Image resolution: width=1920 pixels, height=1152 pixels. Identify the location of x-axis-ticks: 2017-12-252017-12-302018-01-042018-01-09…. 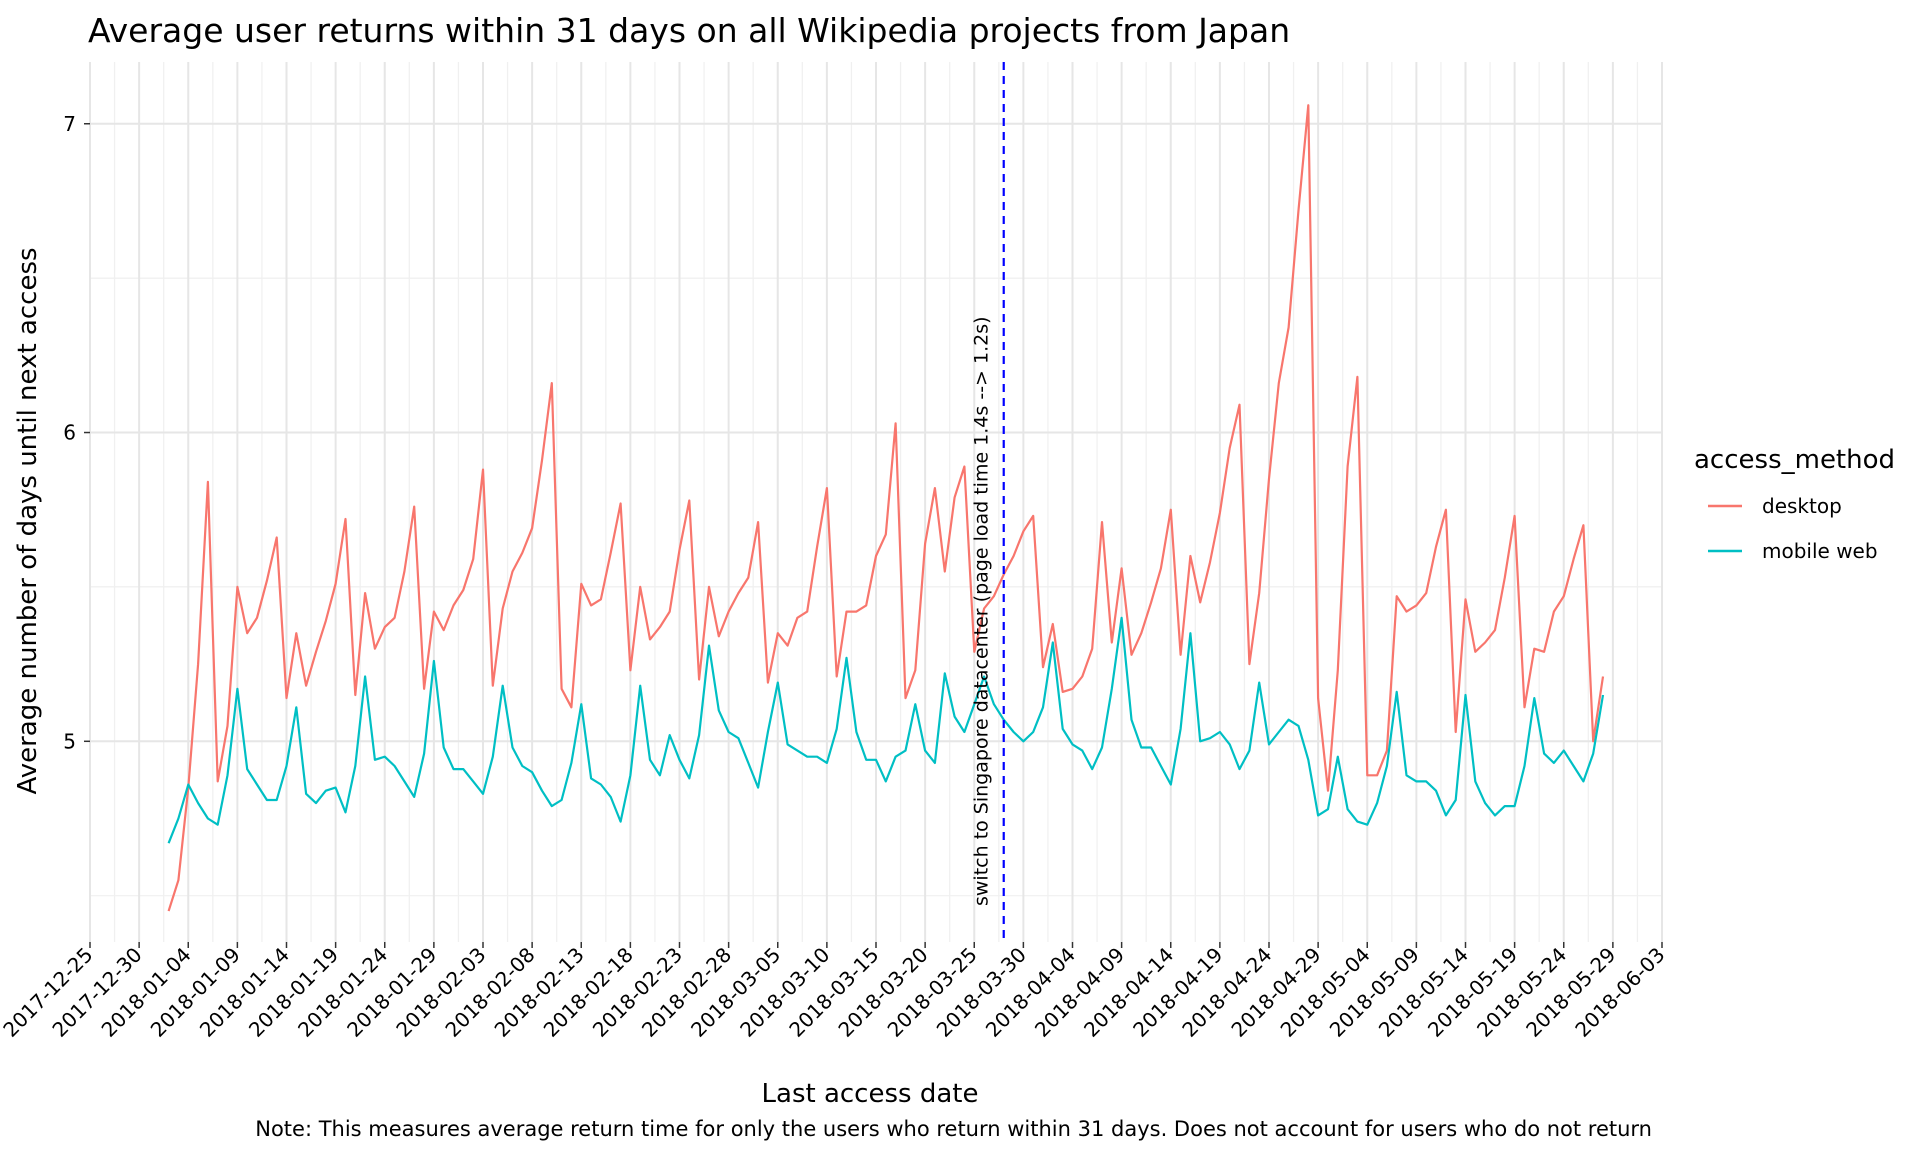
(835, 992).